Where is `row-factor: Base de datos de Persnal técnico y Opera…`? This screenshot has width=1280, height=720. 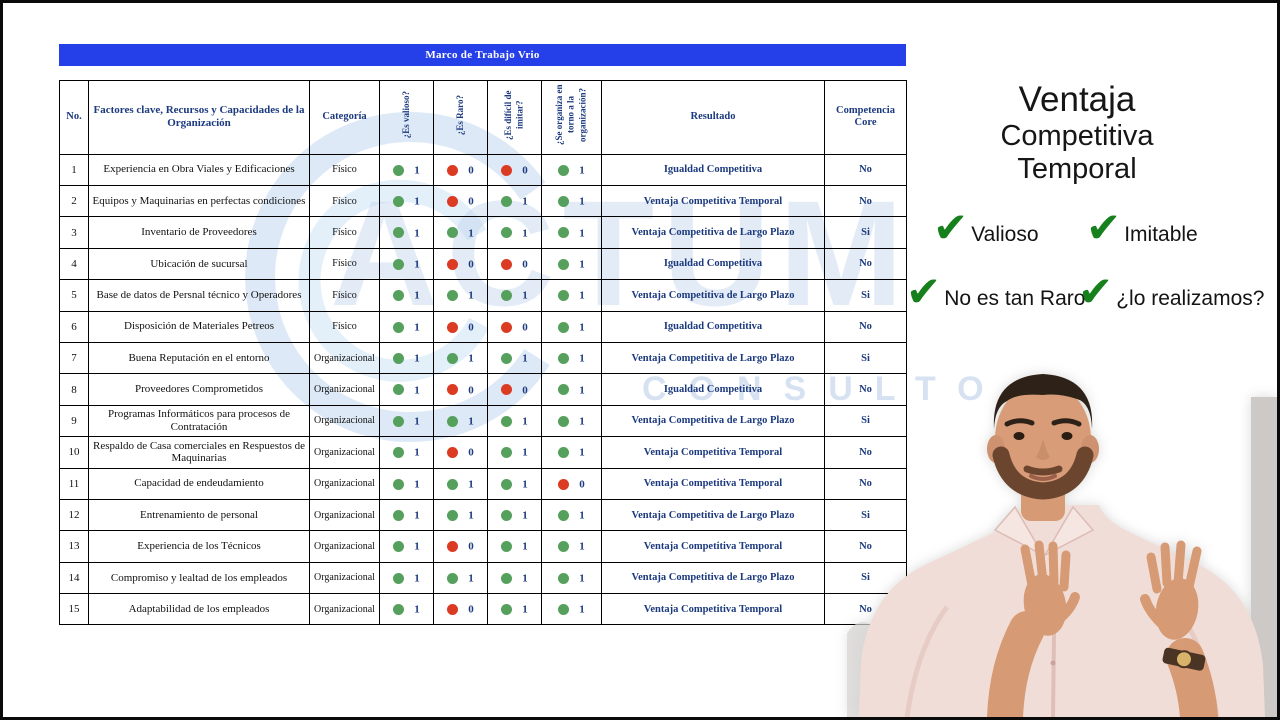 row-factor: Base de datos de Persnal técnico y Opera… is located at coordinates (199, 295).